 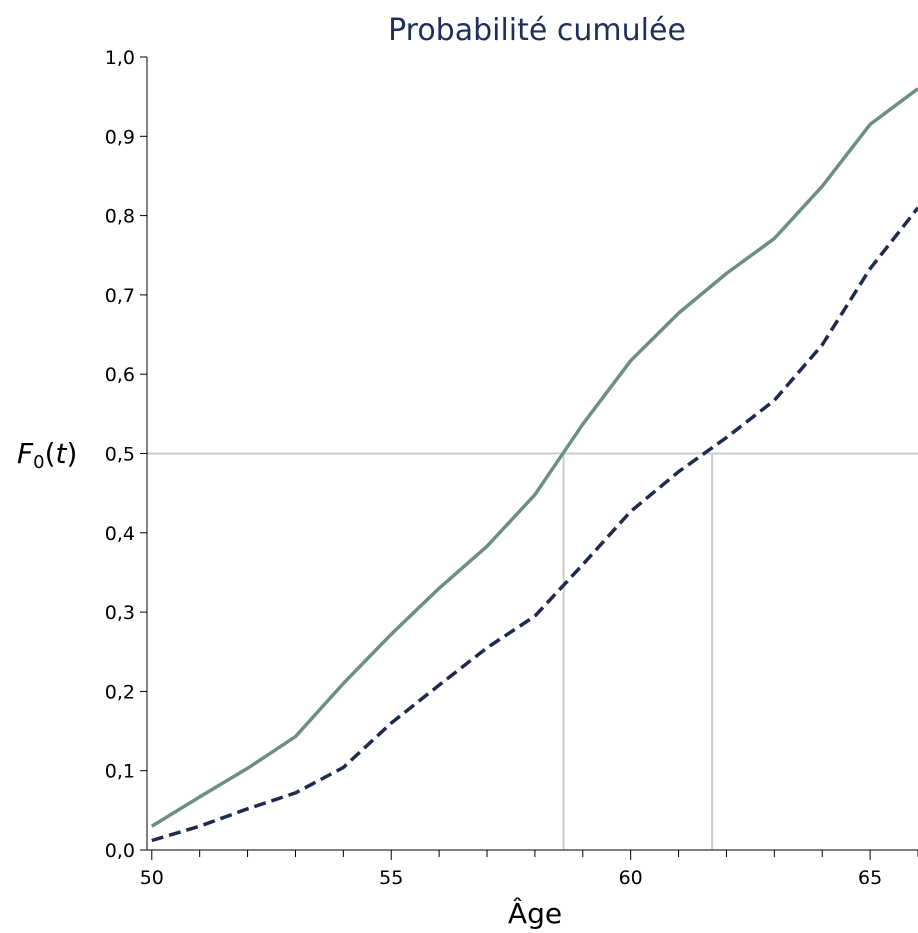 What do you see at coordinates (120, 58) in the screenshot?
I see `y-tick-label: 1,0` at bounding box center [120, 58].